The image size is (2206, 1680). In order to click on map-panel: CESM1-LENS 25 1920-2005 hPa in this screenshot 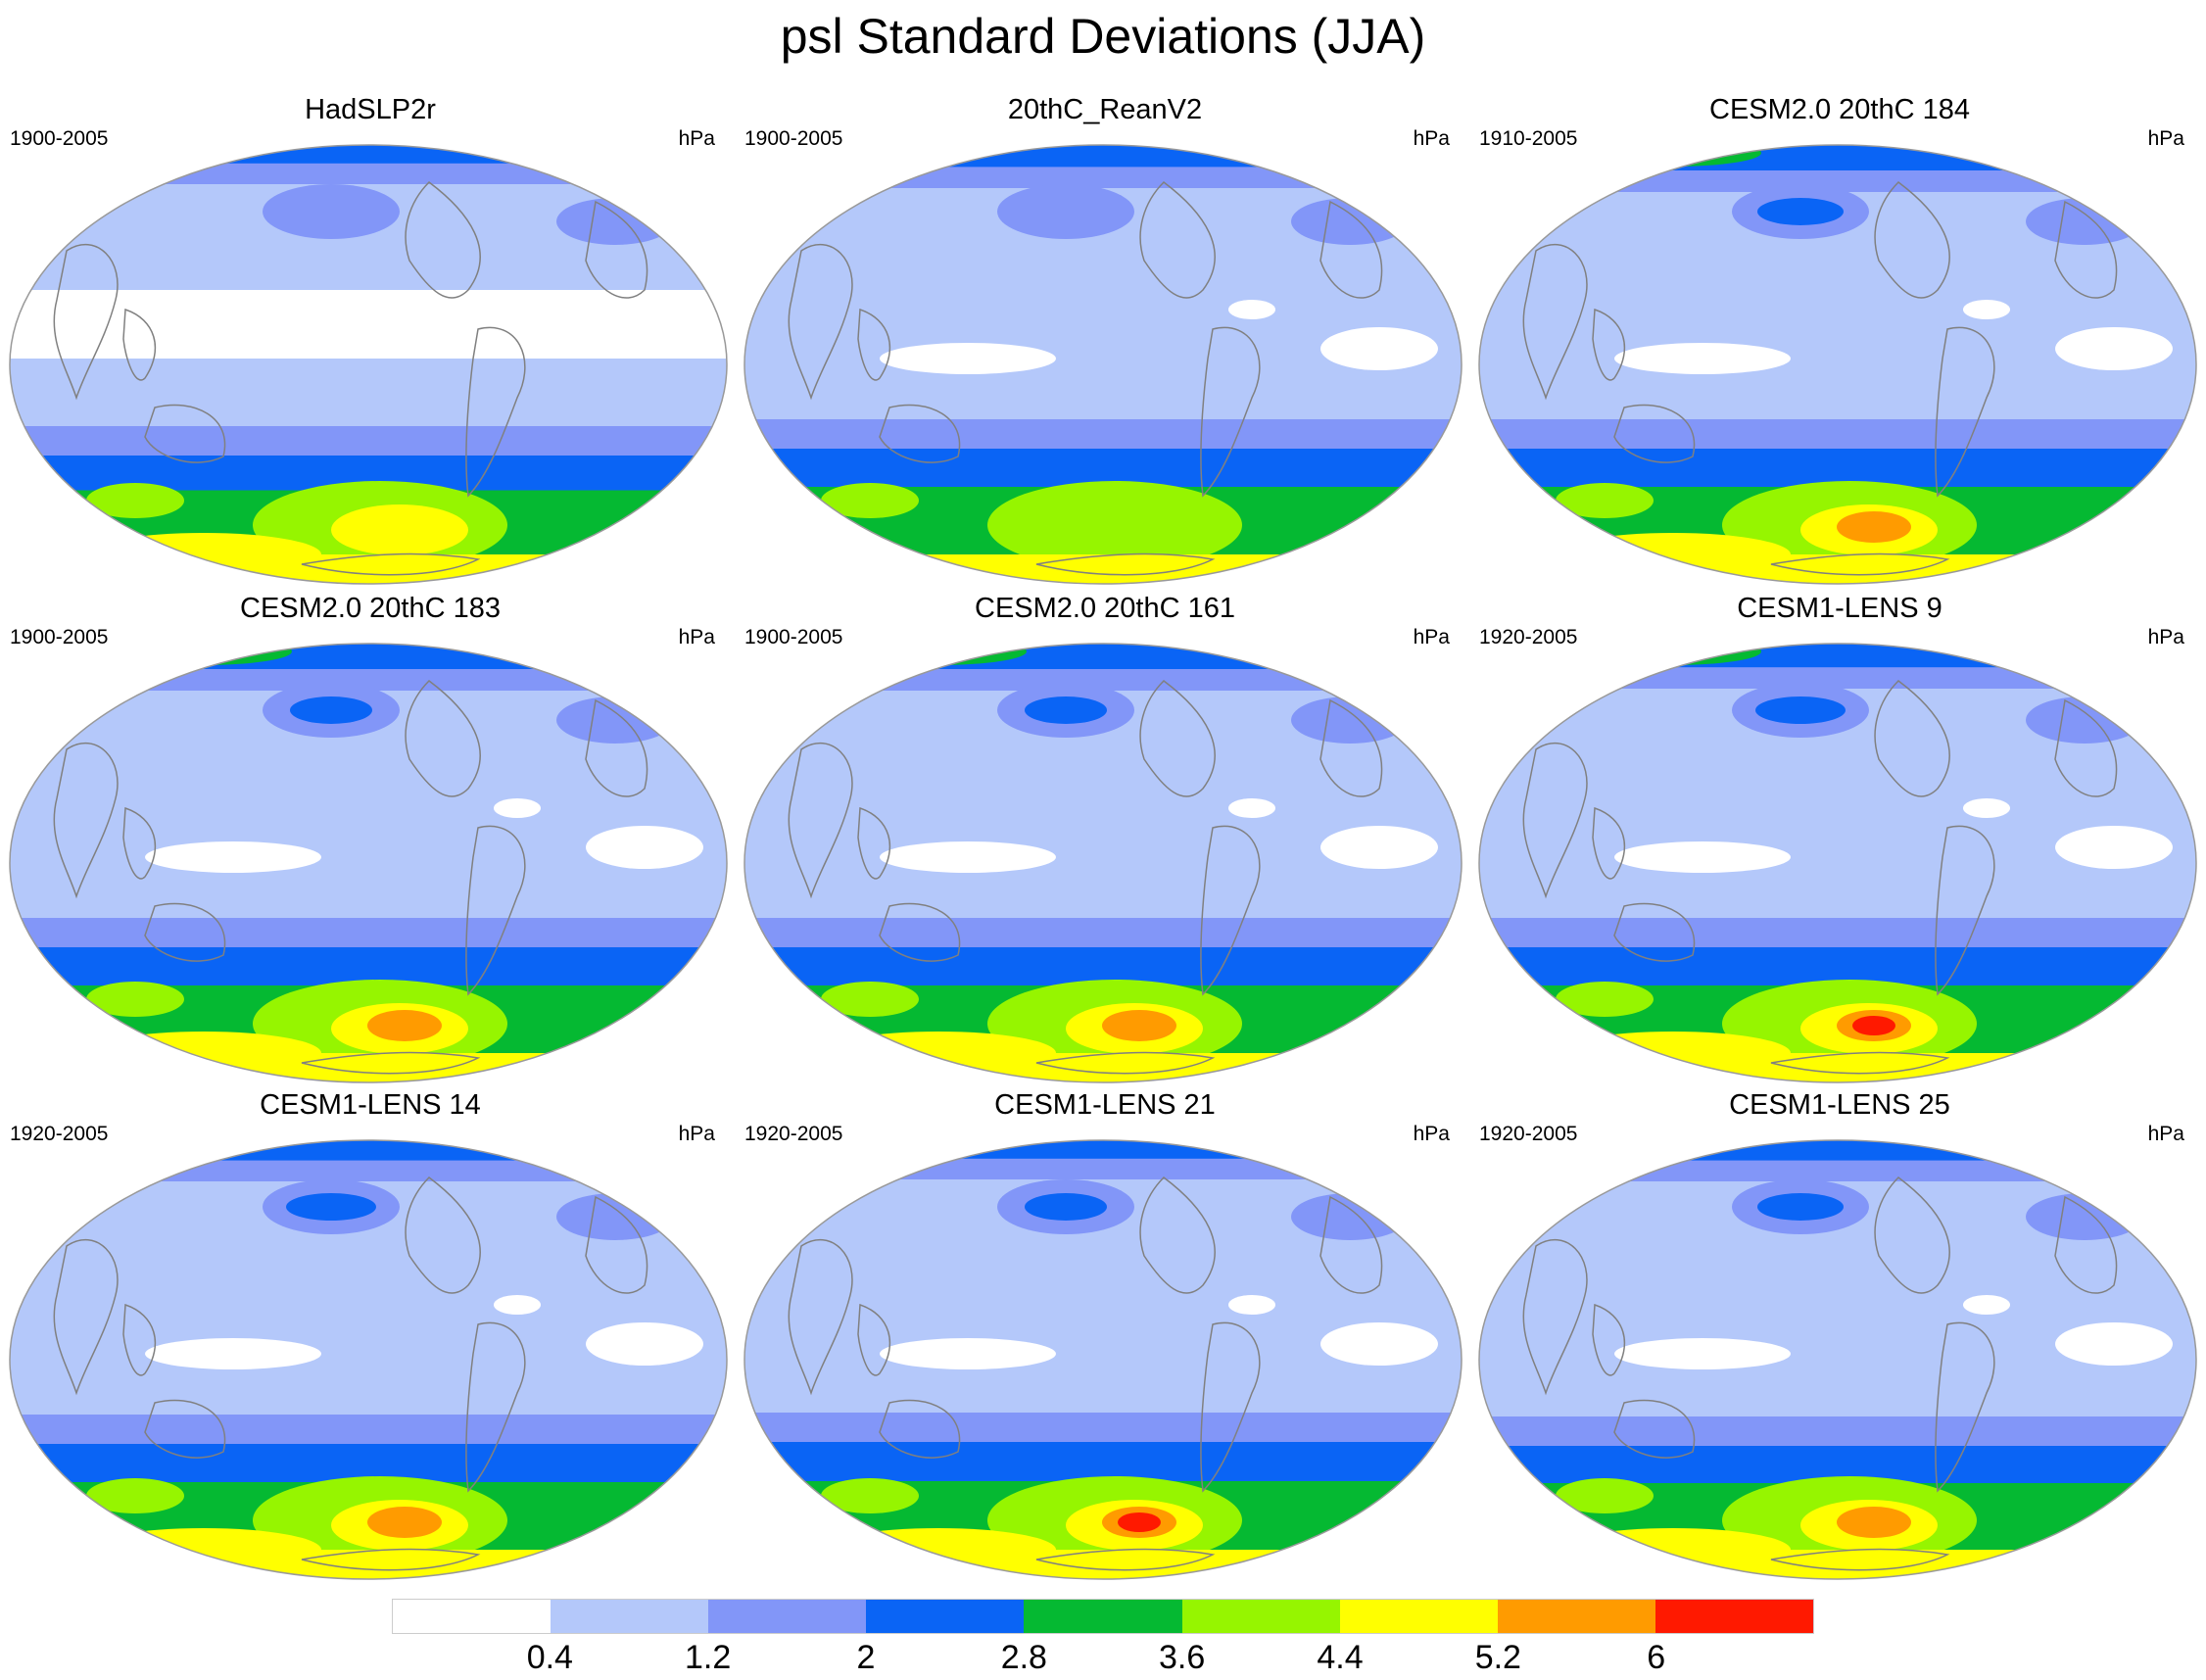, I will do `click(1839, 1339)`.